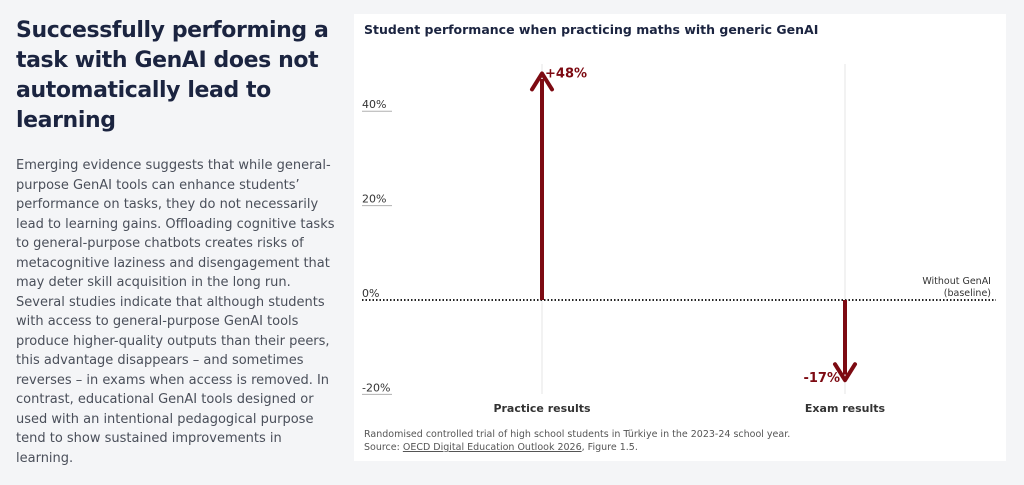  I want to click on x-category-label: Practice results, so click(542, 408).